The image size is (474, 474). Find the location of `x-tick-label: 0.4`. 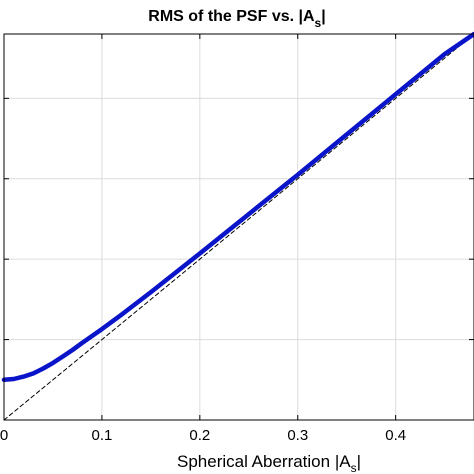

x-tick-label: 0.4 is located at coordinates (395, 435).